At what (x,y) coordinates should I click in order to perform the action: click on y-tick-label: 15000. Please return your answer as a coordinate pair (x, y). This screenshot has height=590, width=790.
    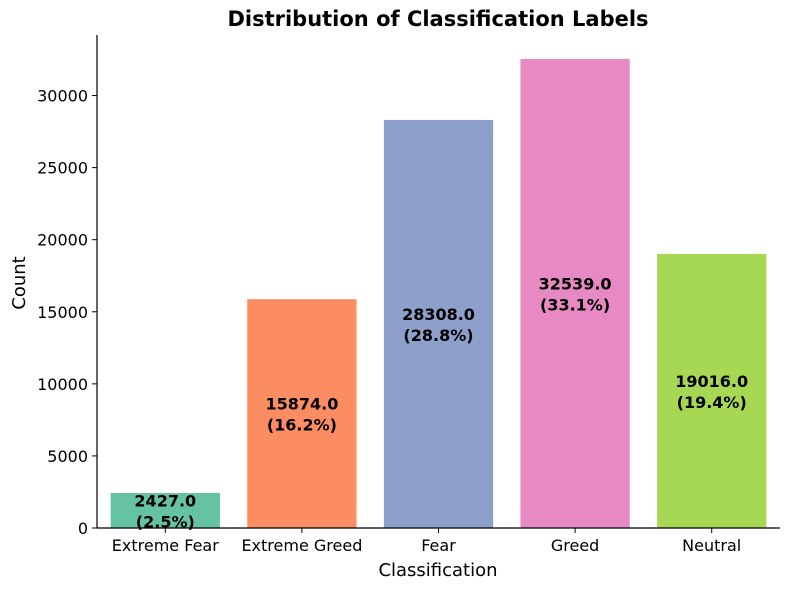
    Looking at the image, I should click on (62, 312).